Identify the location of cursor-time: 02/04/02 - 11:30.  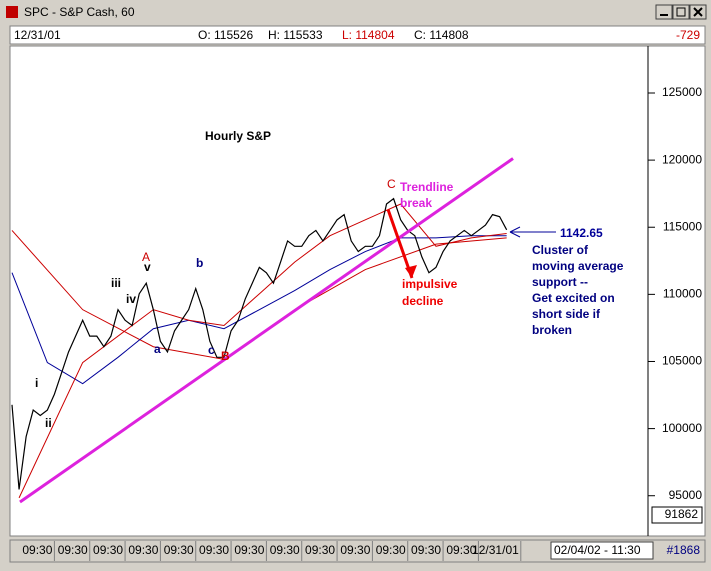
(597, 550).